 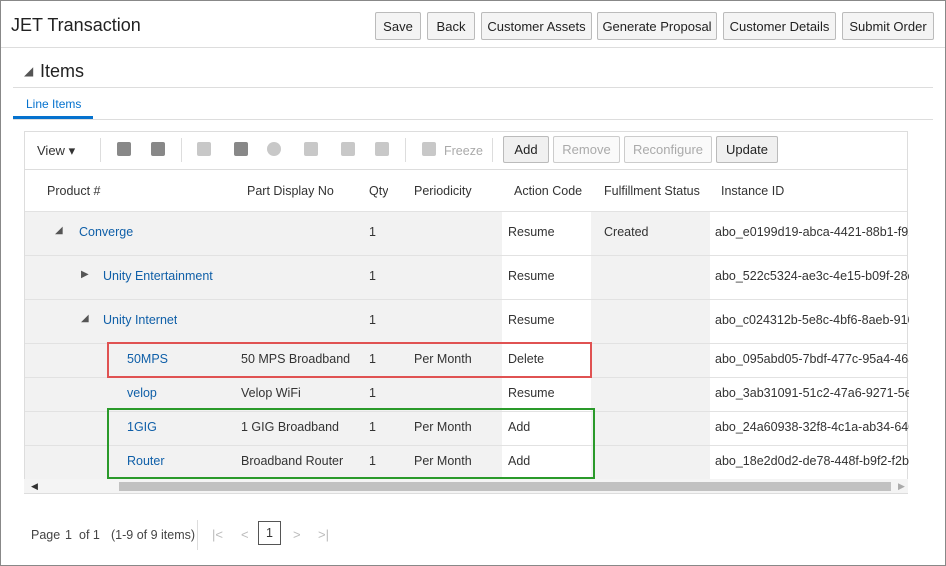 What do you see at coordinates (292, 461) in the screenshot?
I see `cell-text: Broadband Router` at bounding box center [292, 461].